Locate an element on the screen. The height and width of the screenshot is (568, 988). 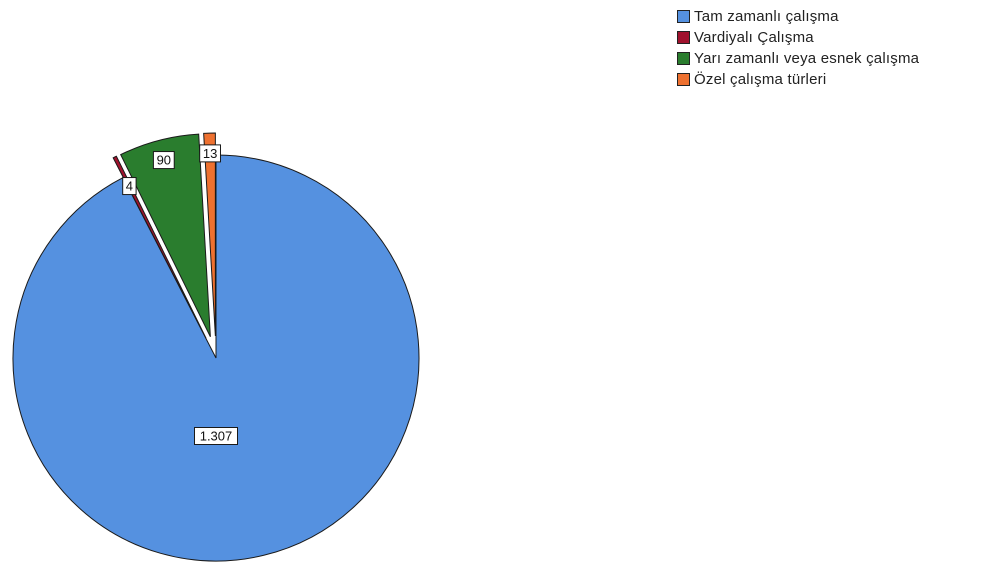
legend-item-ozel: Özel çalışma türleri is located at coordinates (798, 79).